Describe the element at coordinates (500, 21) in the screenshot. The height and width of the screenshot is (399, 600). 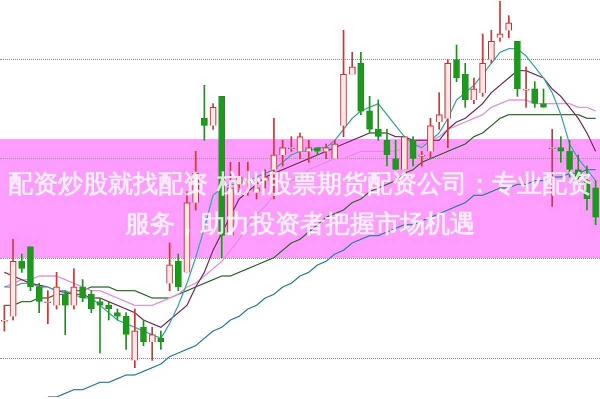
I see `candlestick` at that location.